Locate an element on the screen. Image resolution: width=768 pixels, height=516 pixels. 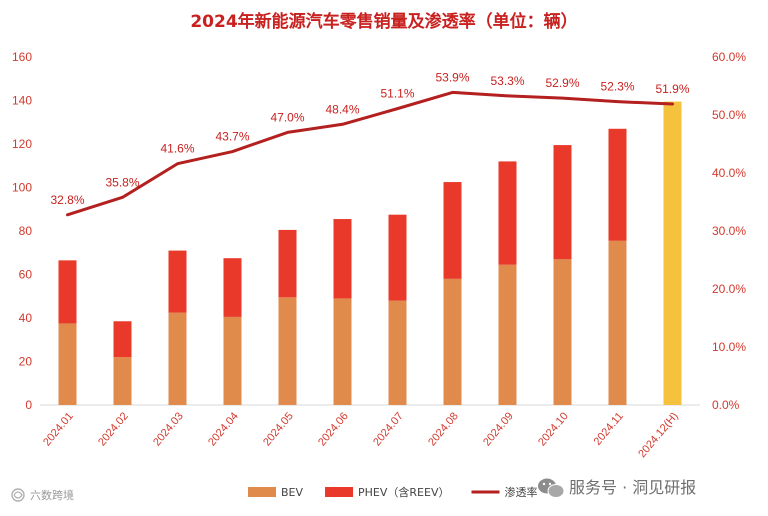
y-left-tick-label: 100 is located at coordinates (22, 188).